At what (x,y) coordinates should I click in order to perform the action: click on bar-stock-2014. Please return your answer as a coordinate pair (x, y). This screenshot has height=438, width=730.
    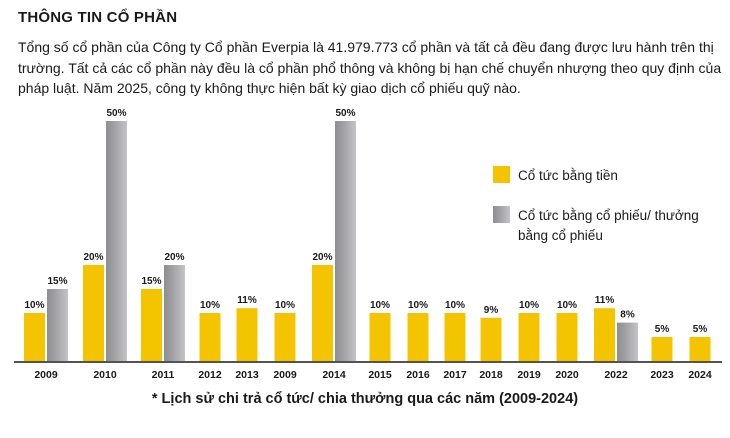
    Looking at the image, I should click on (345, 241).